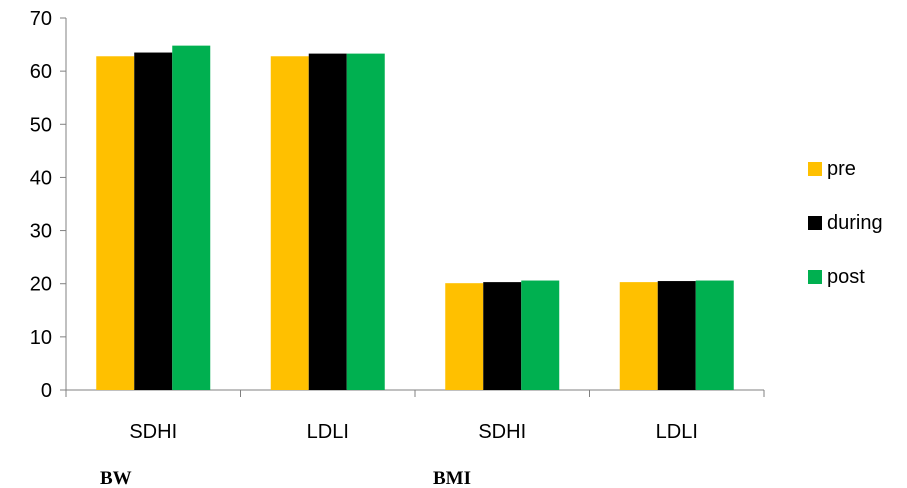 Image resolution: width=907 pixels, height=488 pixels. What do you see at coordinates (41, 178) in the screenshot?
I see `y-tick-label: 40` at bounding box center [41, 178].